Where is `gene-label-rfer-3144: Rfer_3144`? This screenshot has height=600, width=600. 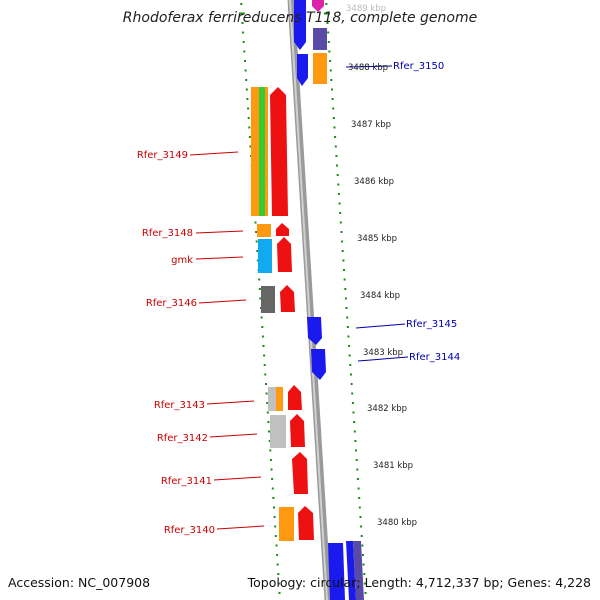 gene-label-rfer-3144: Rfer_3144 is located at coordinates (434, 357).